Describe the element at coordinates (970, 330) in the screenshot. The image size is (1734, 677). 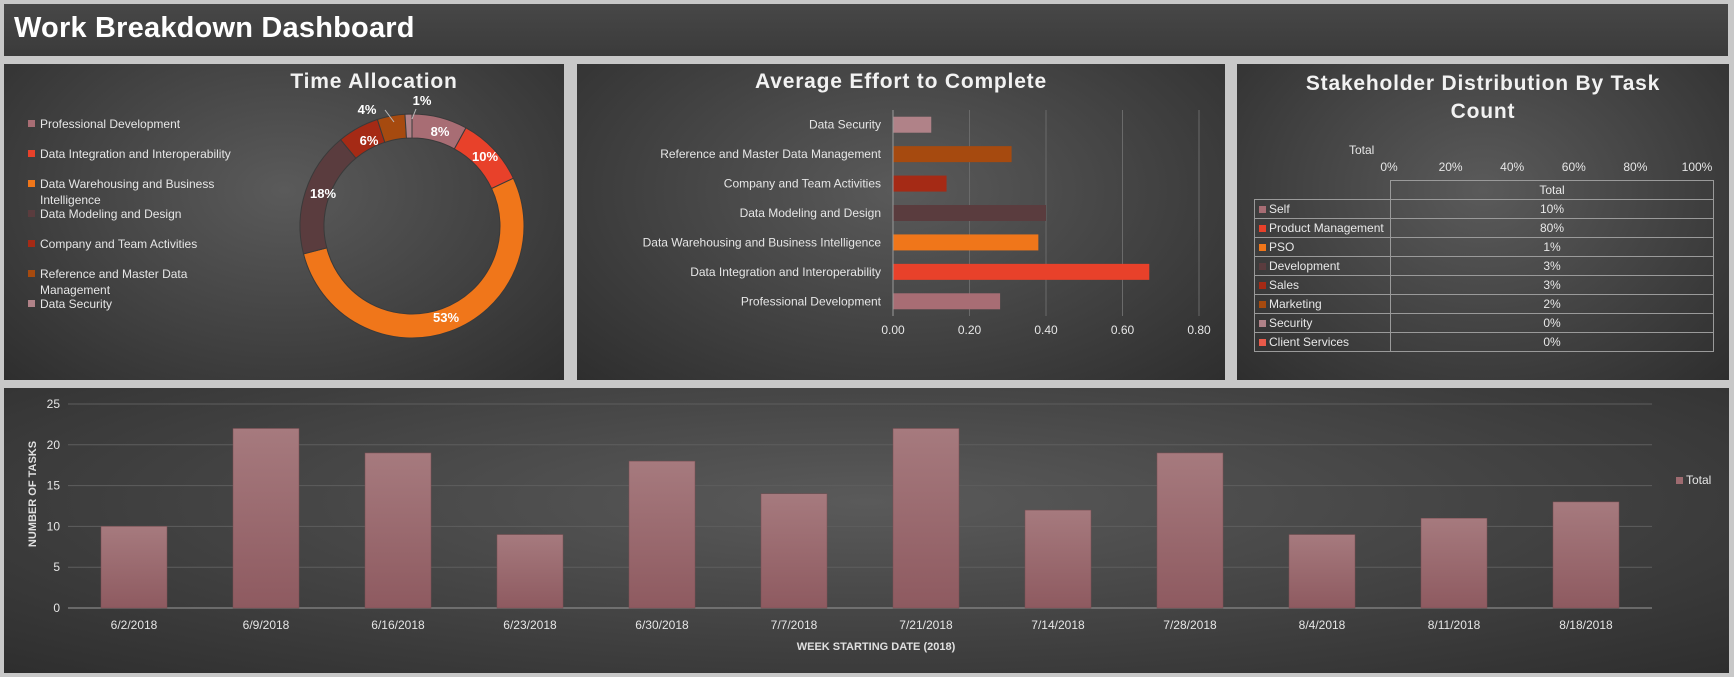
I see `effort-x-tick: 0.20` at that location.